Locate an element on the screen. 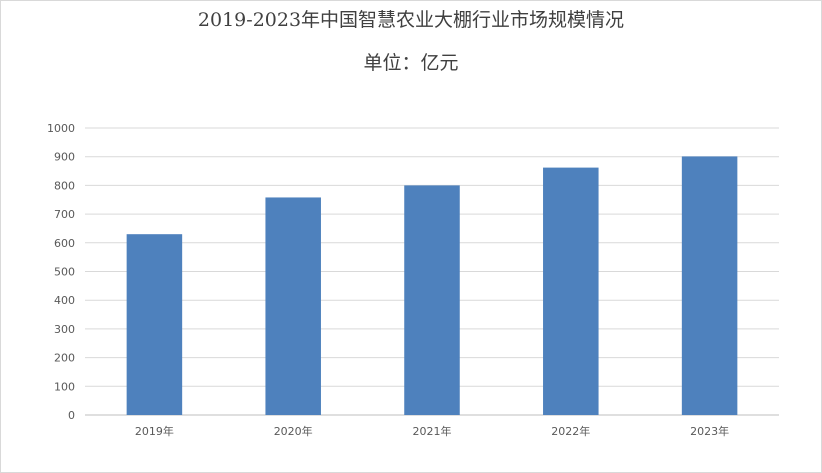 The image size is (822, 473). x-tick-label: 2019年 is located at coordinates (154, 431).